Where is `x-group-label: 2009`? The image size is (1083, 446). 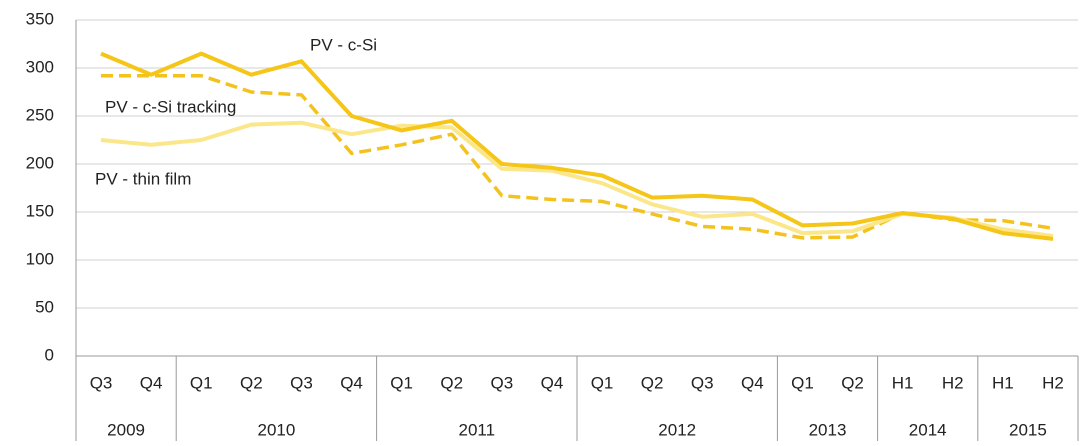 x-group-label: 2009 is located at coordinates (126, 429).